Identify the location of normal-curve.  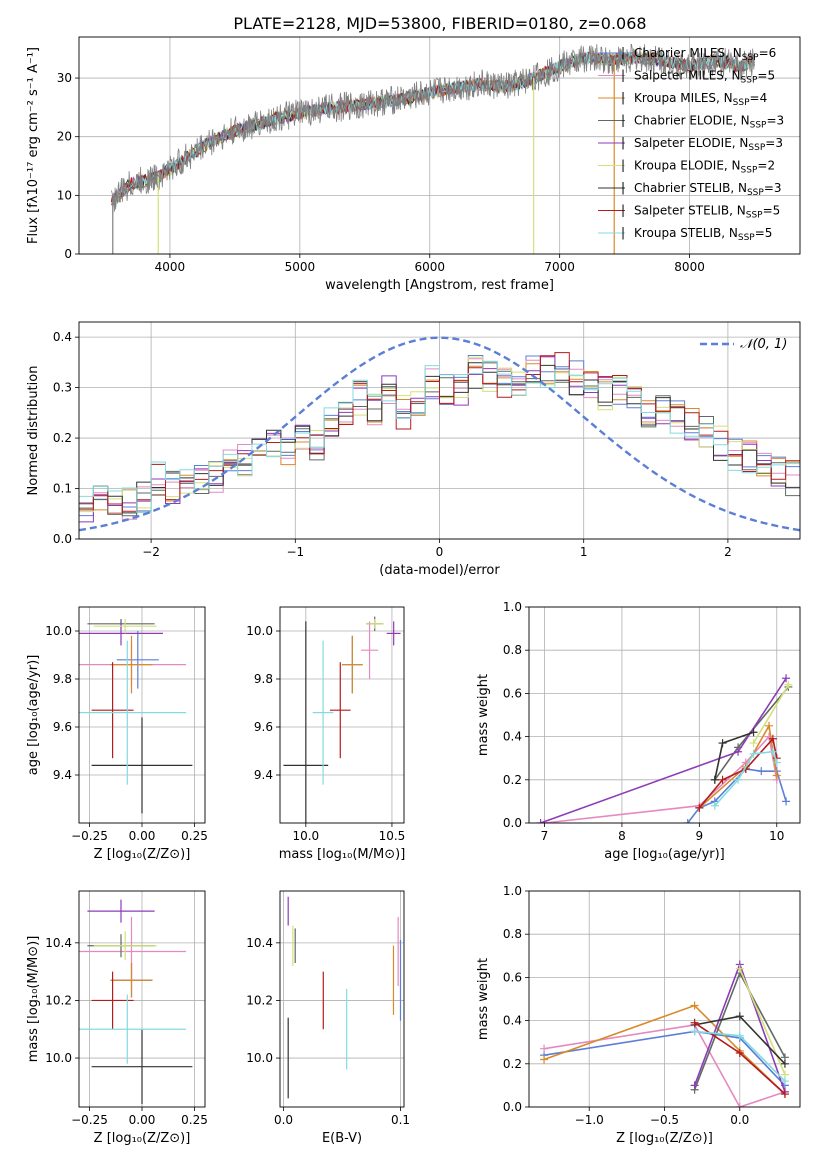
(439, 434).